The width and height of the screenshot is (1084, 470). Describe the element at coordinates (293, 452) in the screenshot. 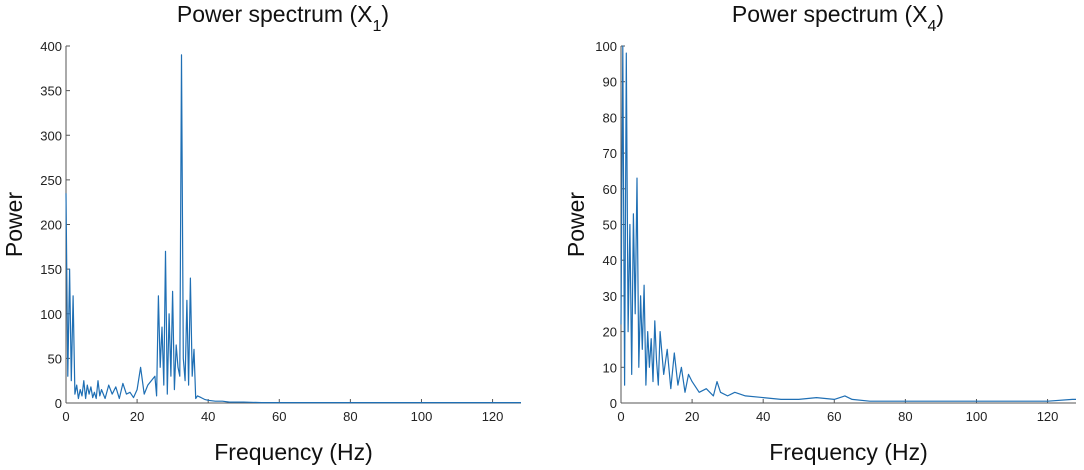

I see `chart-1-x-axis-label: Frequency (Hz)` at that location.